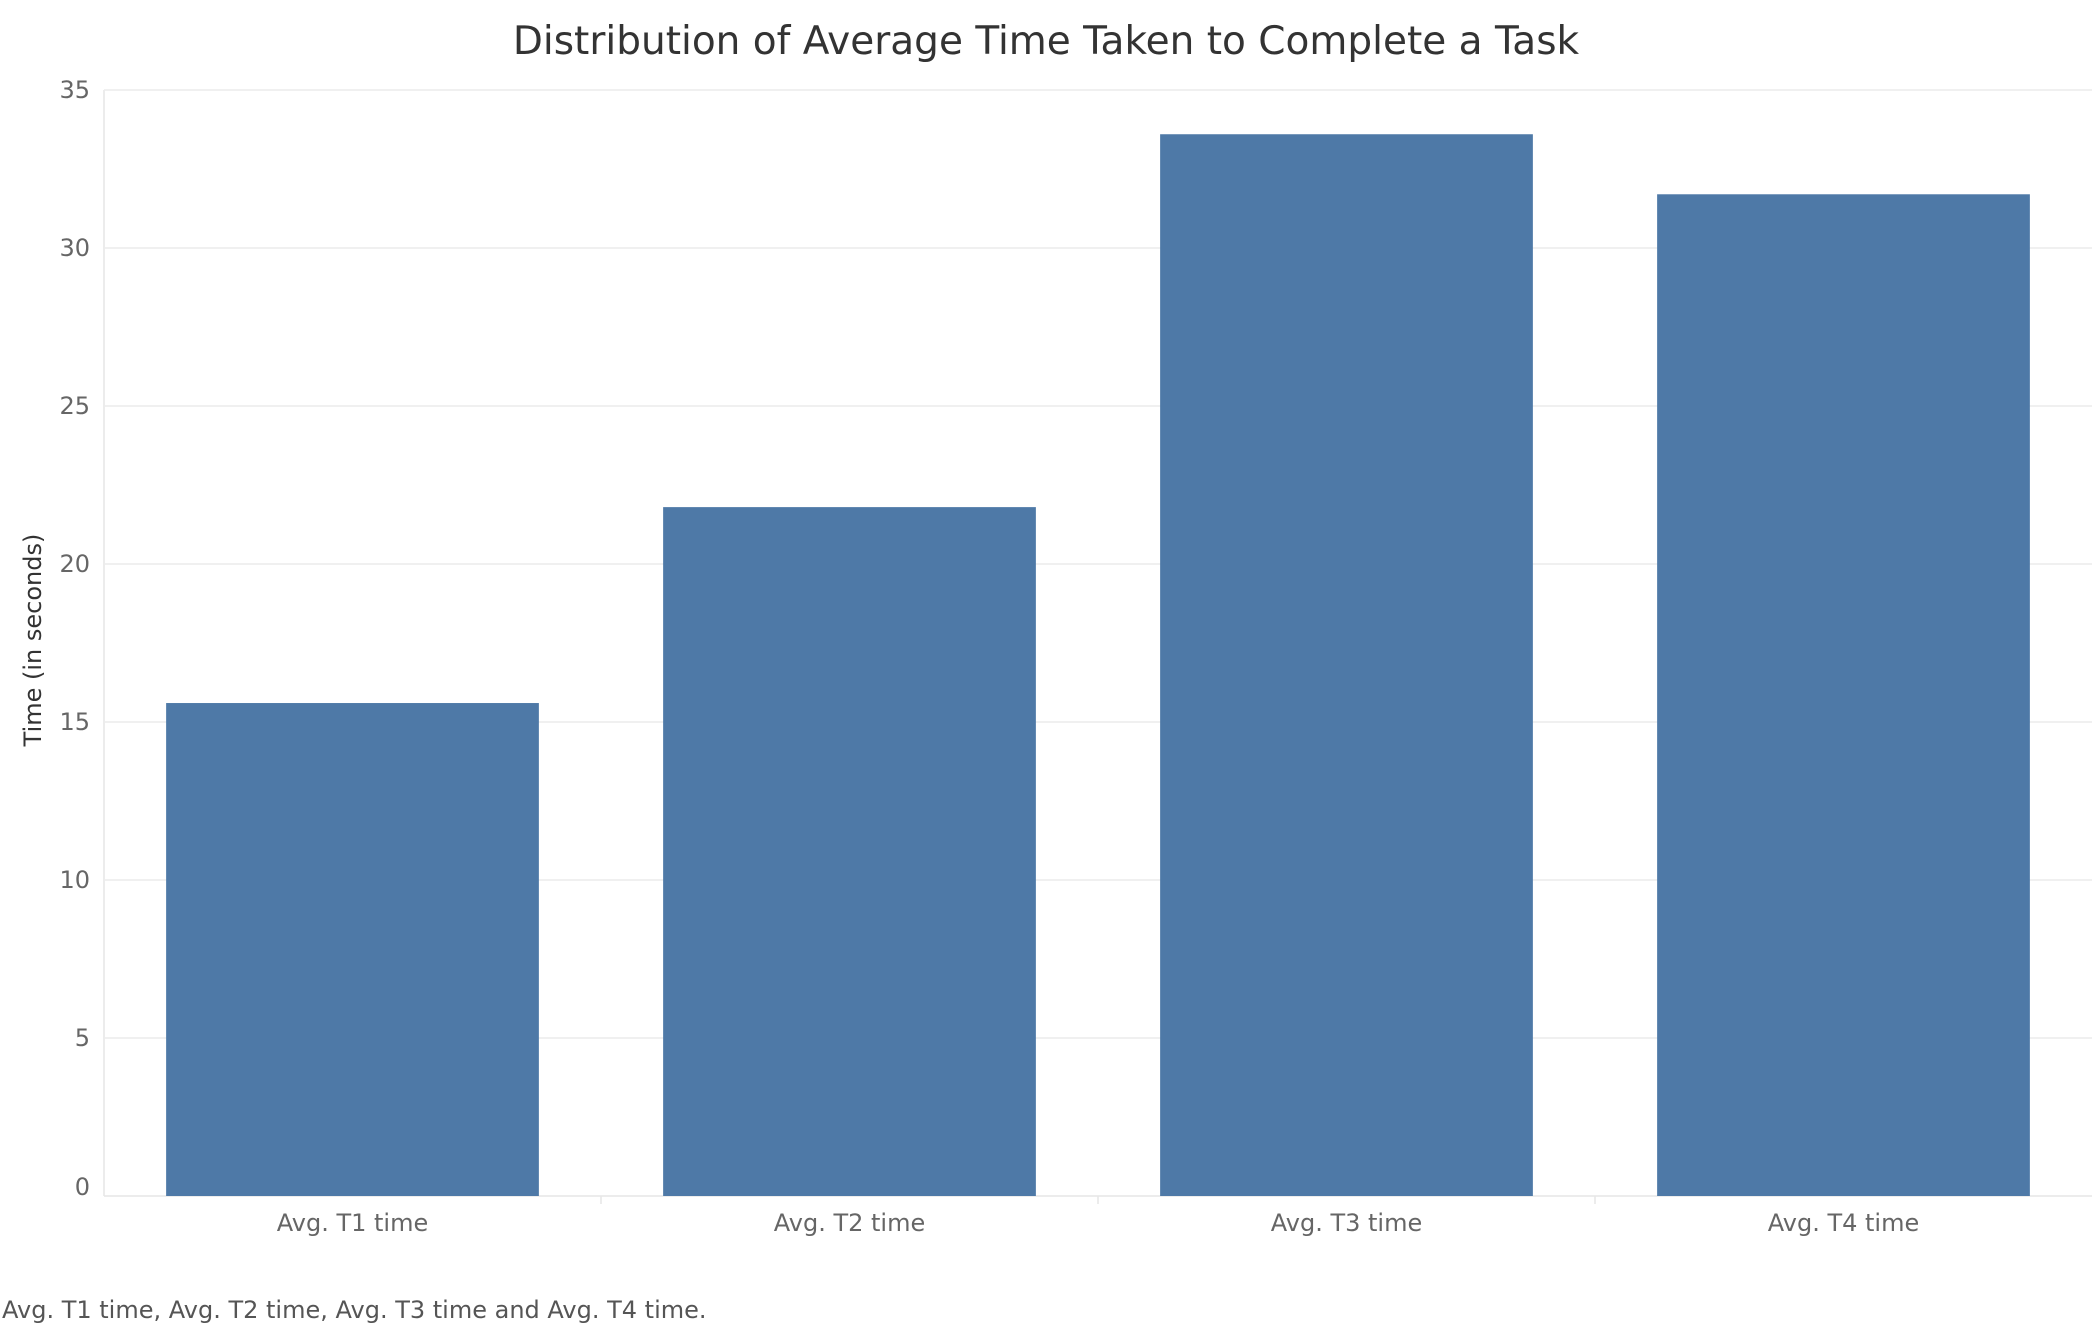  Describe the element at coordinates (33, 641) in the screenshot. I see `y-axis-title: Time (in seconds)` at that location.